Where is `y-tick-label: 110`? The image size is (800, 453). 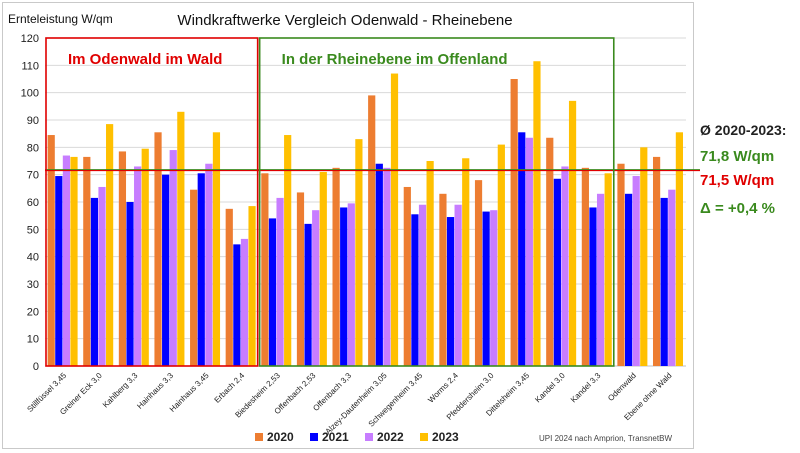 y-tick-label: 110 is located at coordinates (30, 66).